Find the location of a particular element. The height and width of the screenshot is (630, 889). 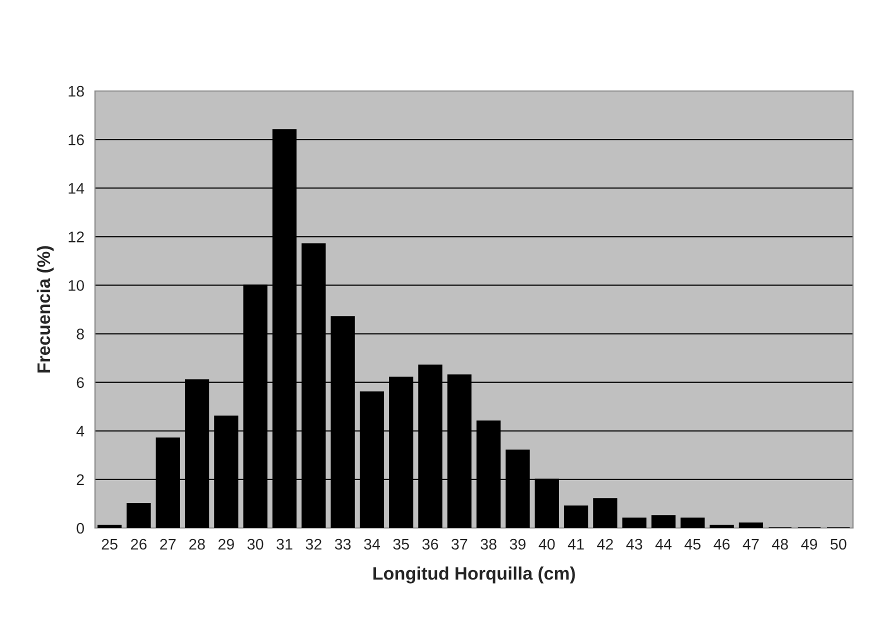

x-tick-label: 47 is located at coordinates (750, 544).